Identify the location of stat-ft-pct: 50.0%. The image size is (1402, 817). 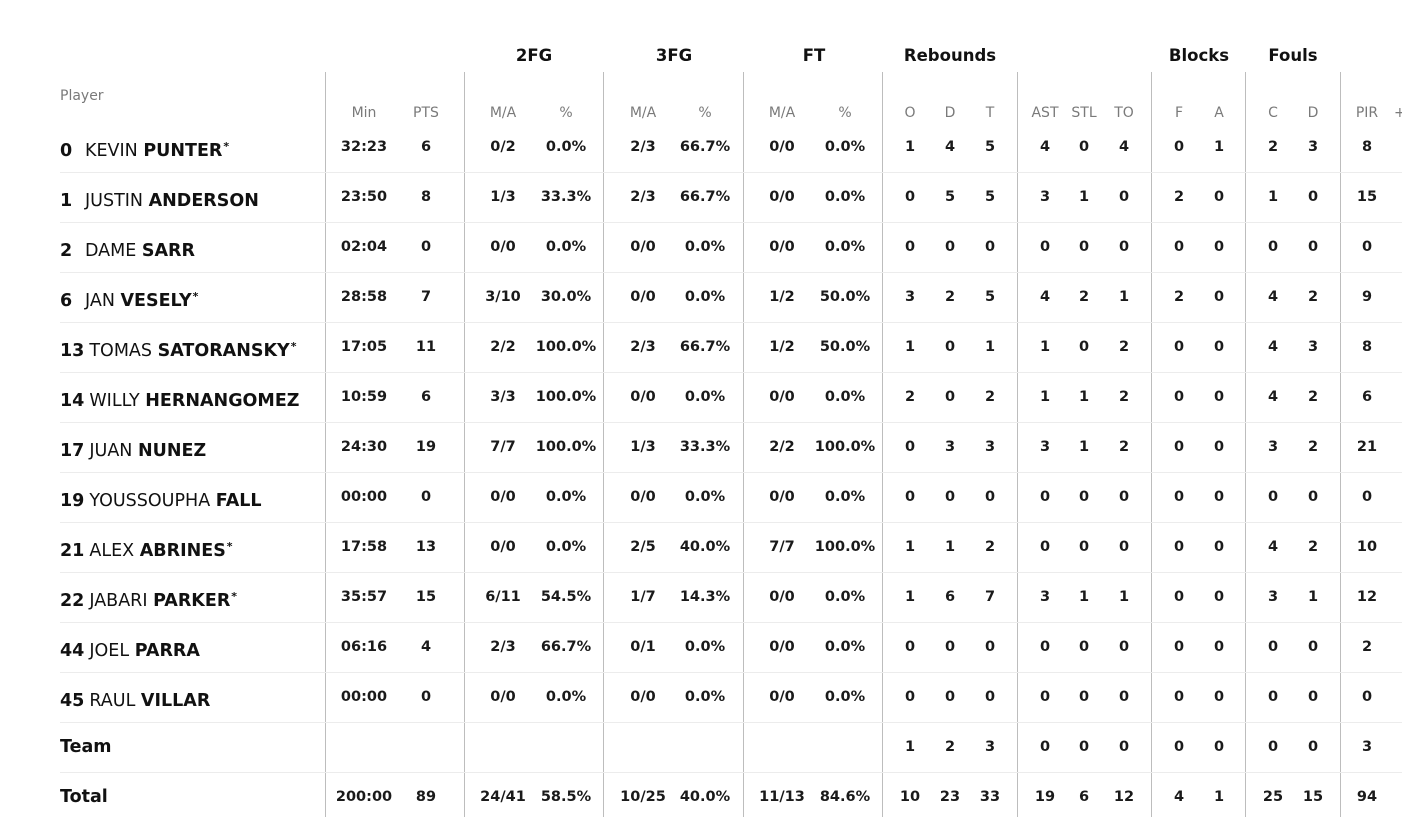
(845, 297).